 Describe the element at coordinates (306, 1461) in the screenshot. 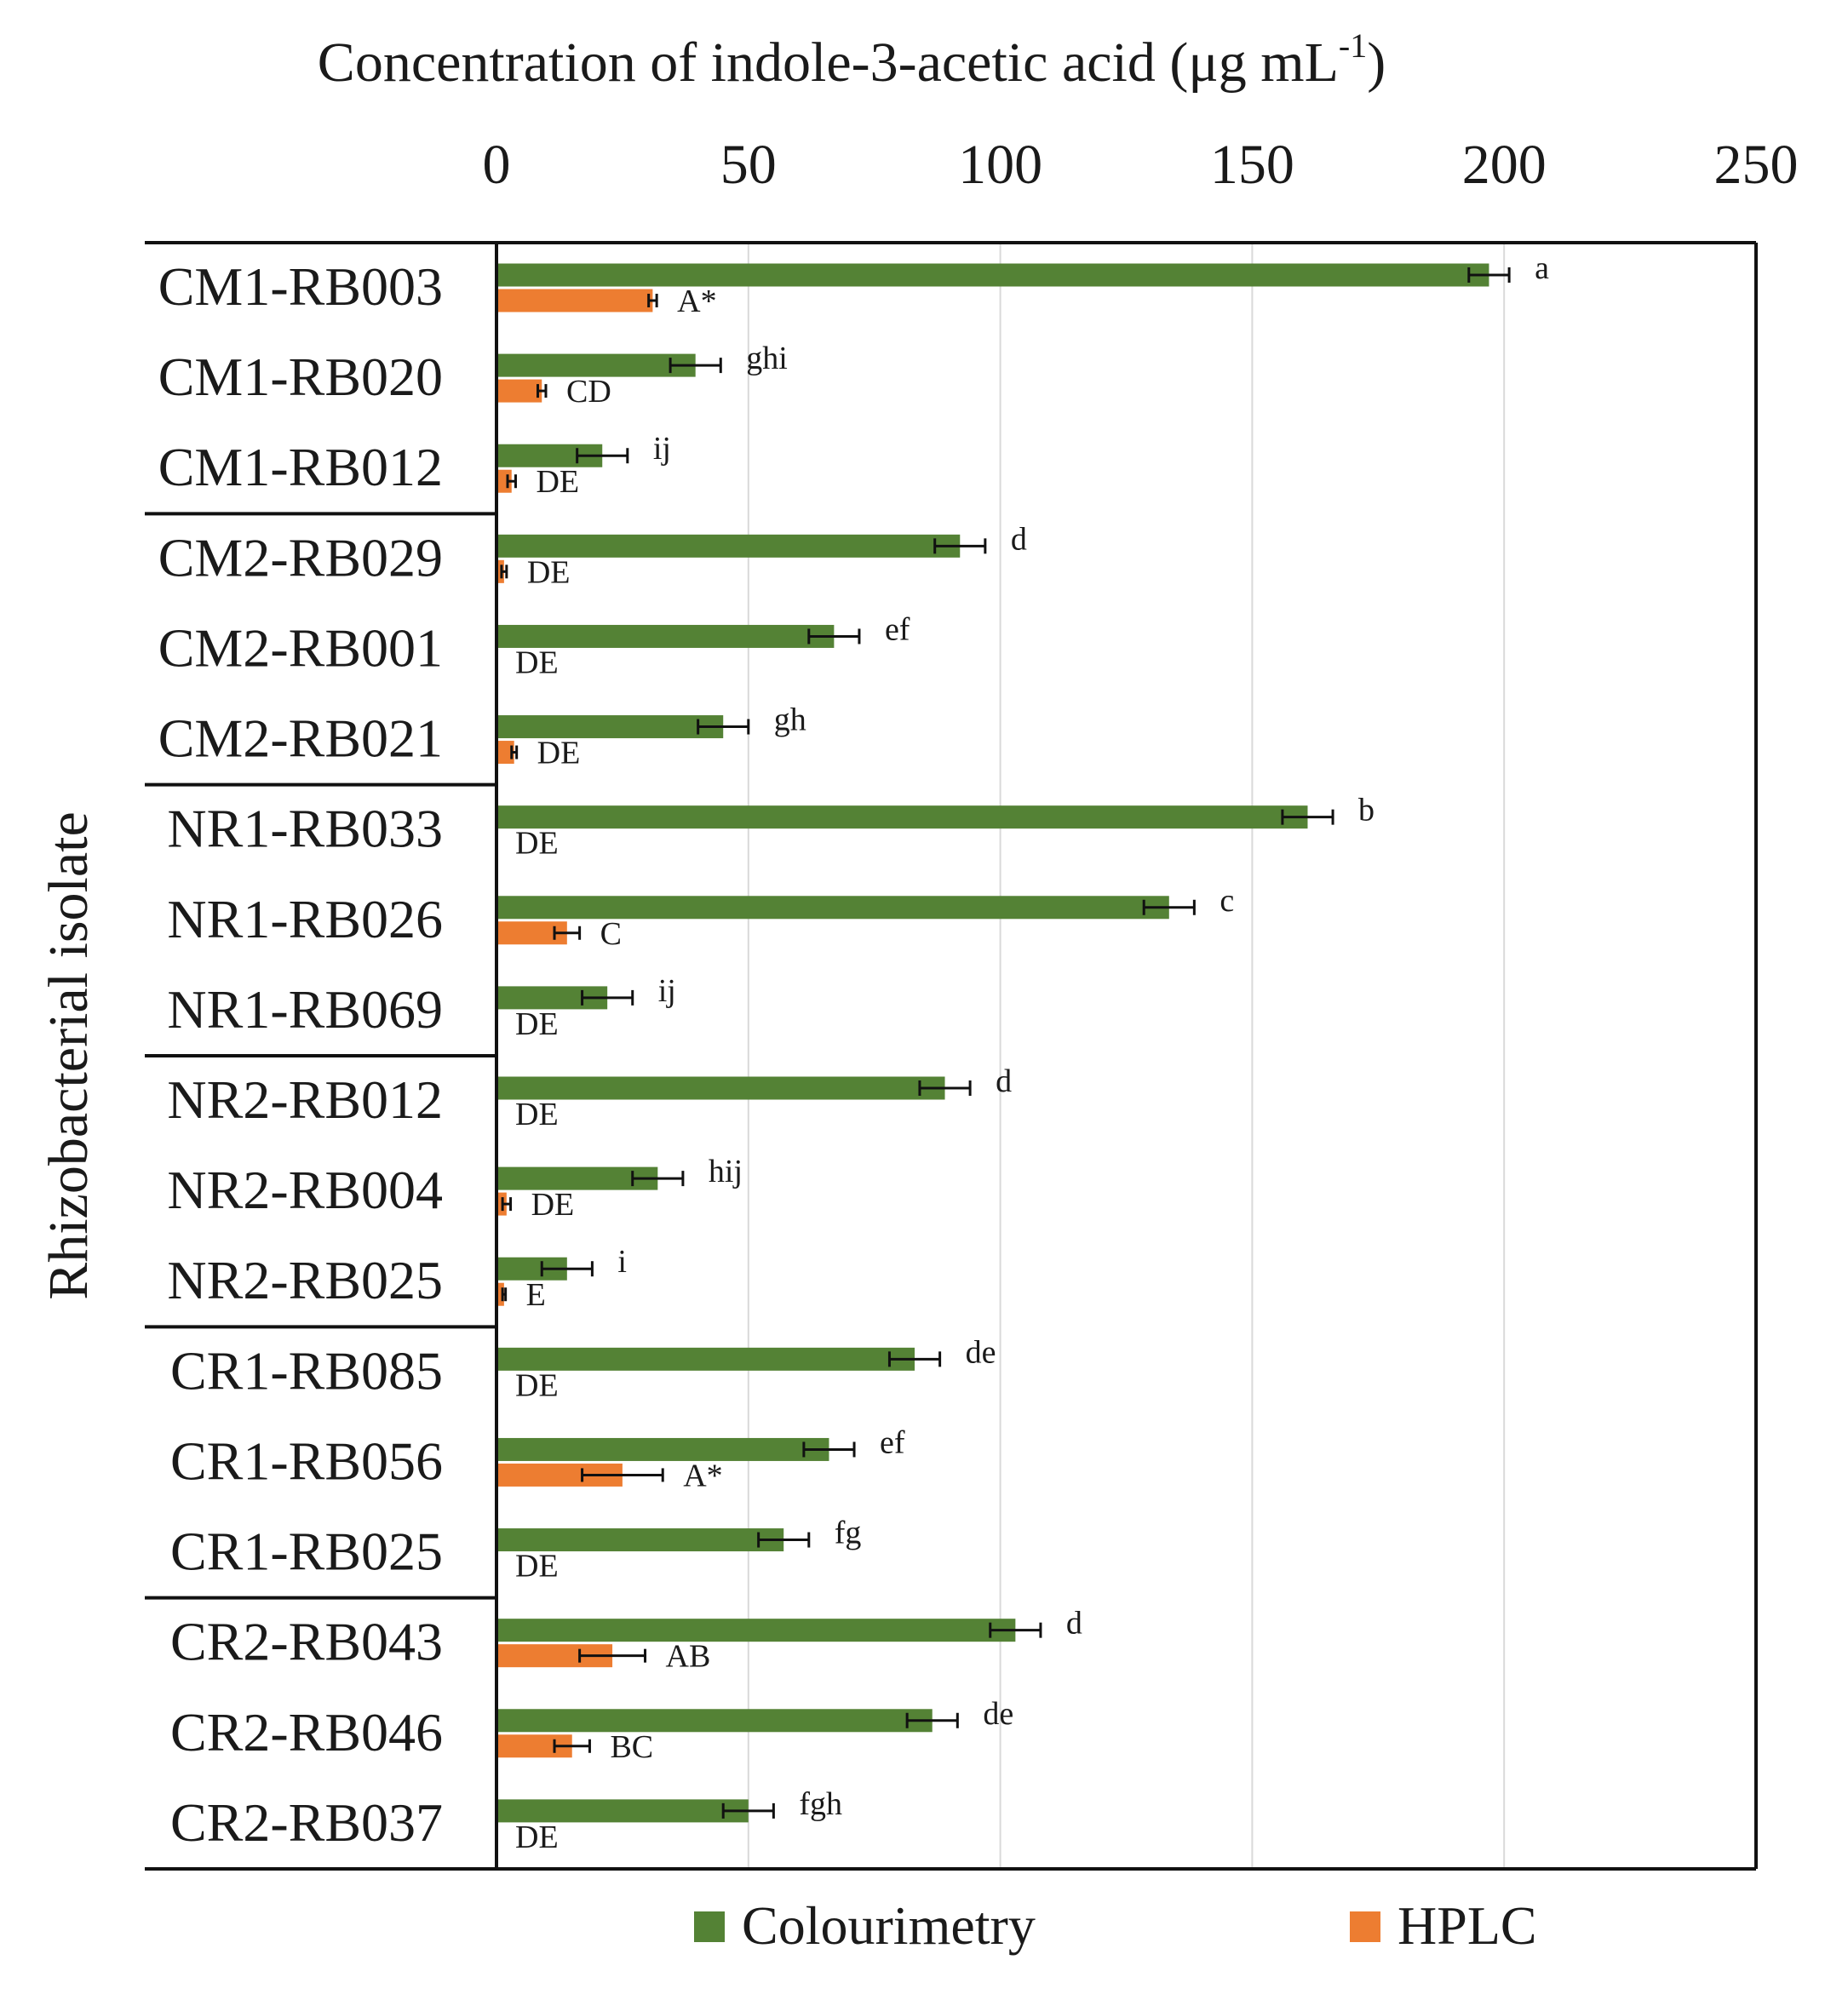

I see `category-label: CR1-RB056` at that location.